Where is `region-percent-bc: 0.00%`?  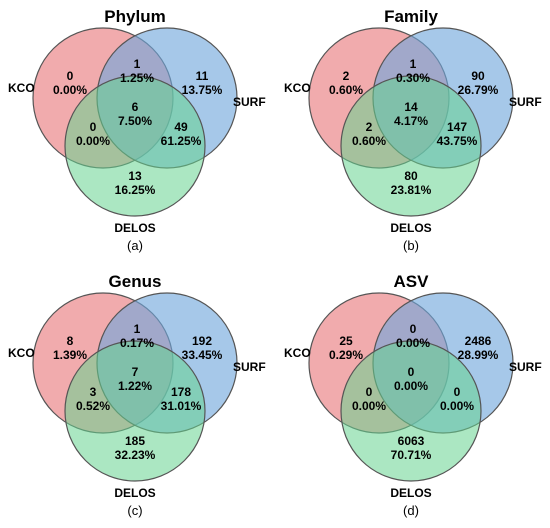
region-percent-bc: 0.00% is located at coordinates (457, 406).